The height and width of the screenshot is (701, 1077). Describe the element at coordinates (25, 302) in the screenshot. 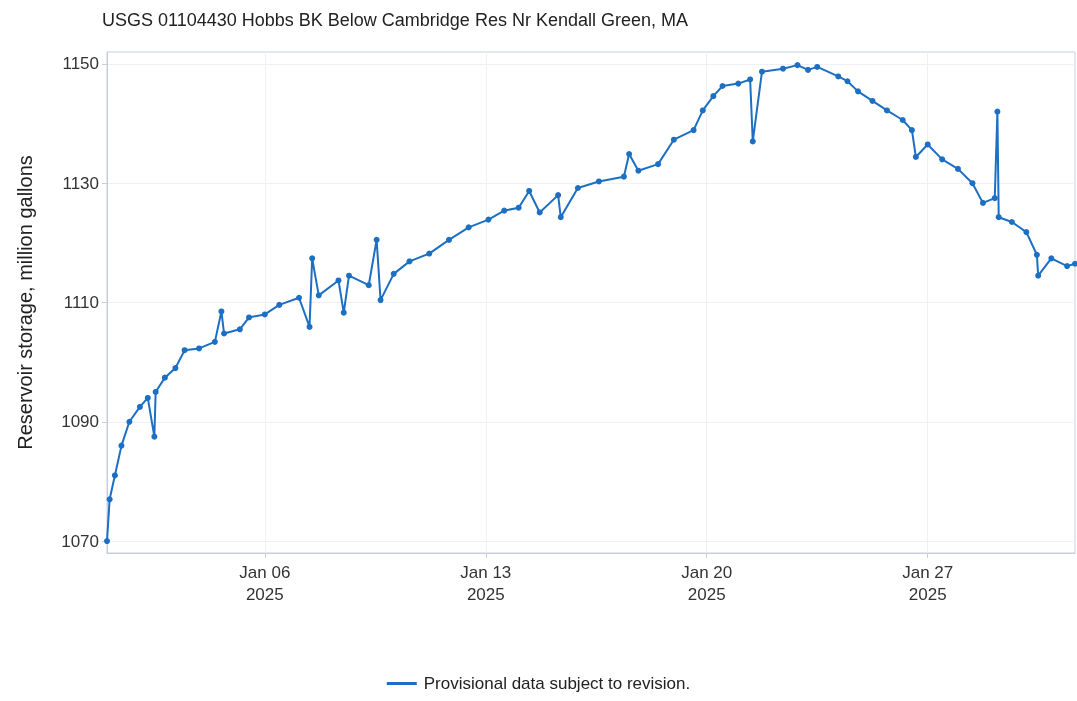

I see `y-axis-title: Reservoir storage, million gallons` at that location.